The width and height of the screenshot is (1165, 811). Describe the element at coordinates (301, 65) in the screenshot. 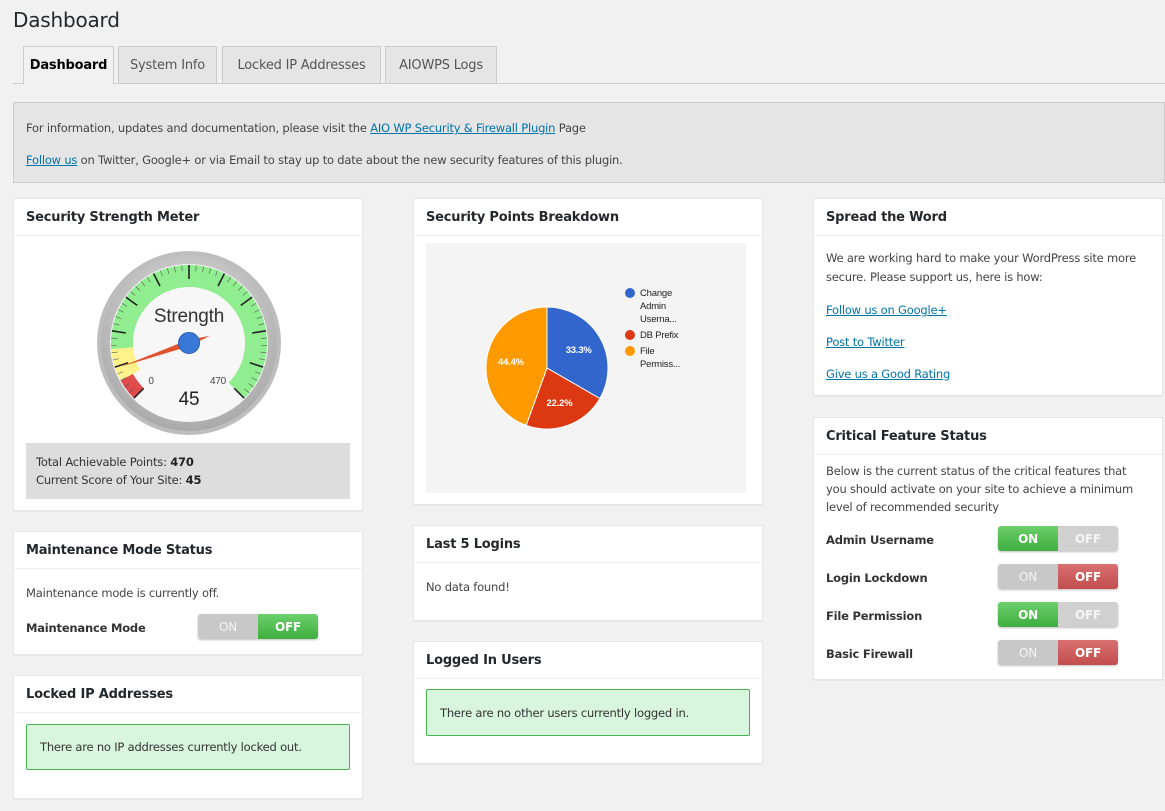

I see `tab-locked-ip-addresses: Locked IP Addresses` at that location.